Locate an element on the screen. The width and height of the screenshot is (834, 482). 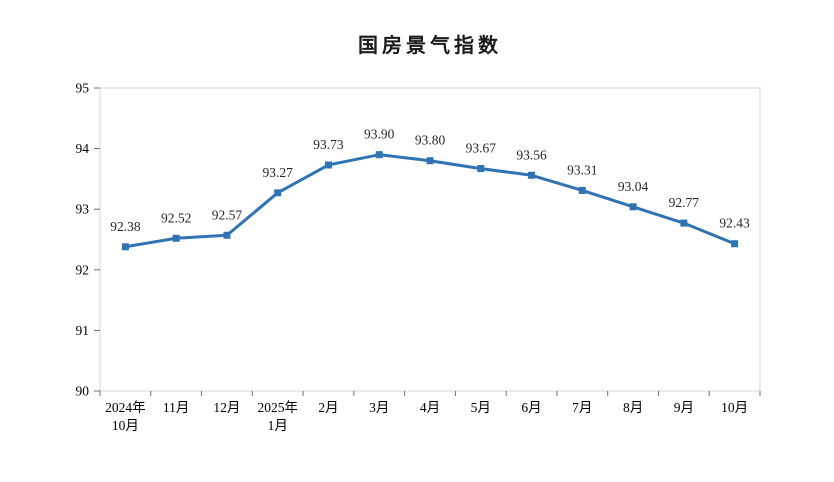
x-axis-label: 3月 is located at coordinates (379, 407).